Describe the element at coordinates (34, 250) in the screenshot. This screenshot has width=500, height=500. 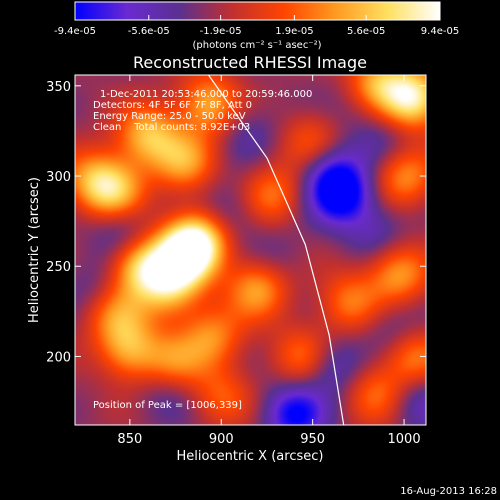
I see `y-axis-title: Heliocentric Y (arcsec)` at that location.